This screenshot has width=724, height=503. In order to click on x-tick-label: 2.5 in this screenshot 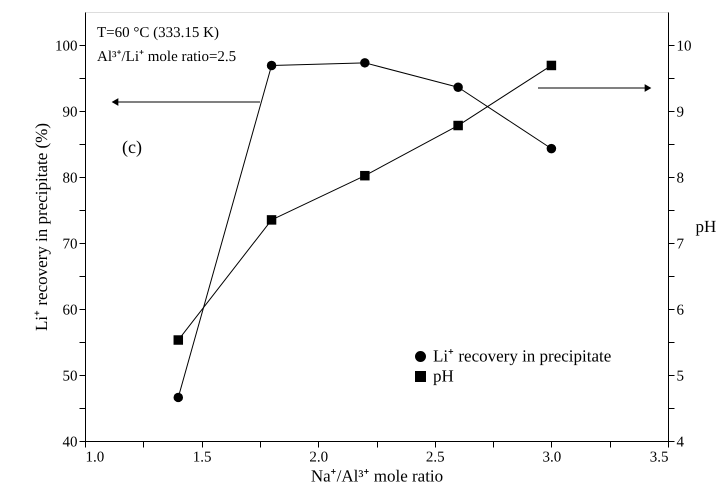, I will do `click(435, 458)`.